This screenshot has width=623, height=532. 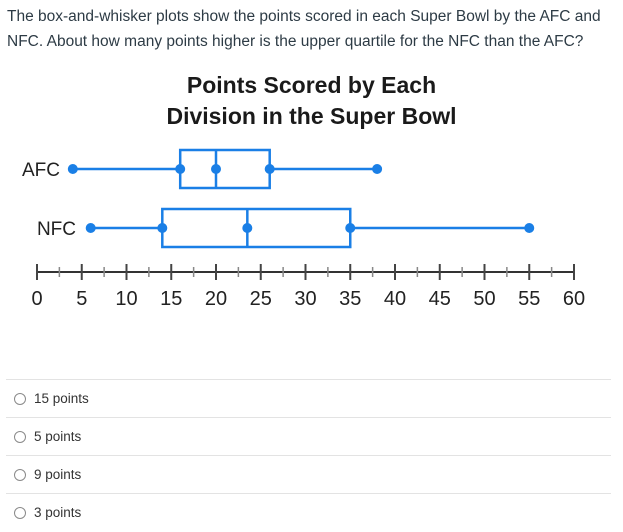 I want to click on tick-label: 45, so click(x=440, y=299).